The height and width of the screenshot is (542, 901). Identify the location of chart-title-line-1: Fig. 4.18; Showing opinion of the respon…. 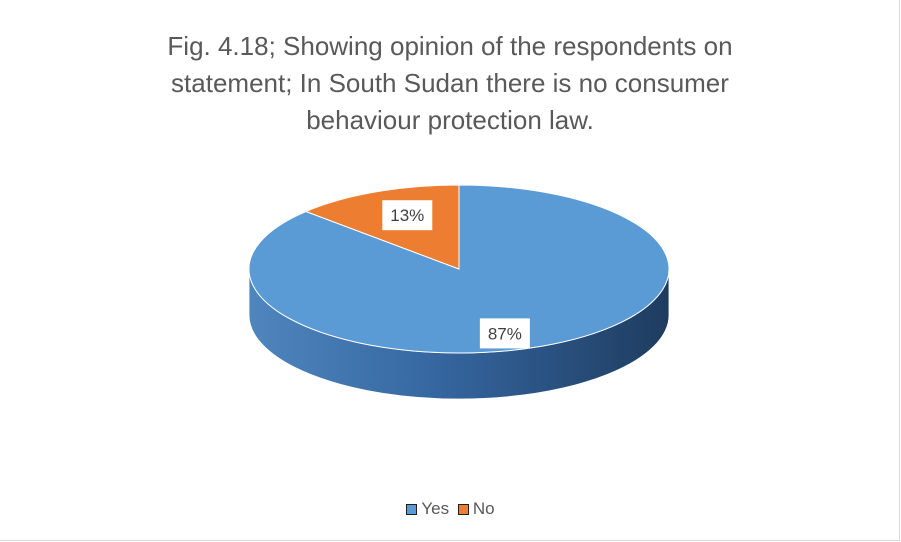
(450, 46).